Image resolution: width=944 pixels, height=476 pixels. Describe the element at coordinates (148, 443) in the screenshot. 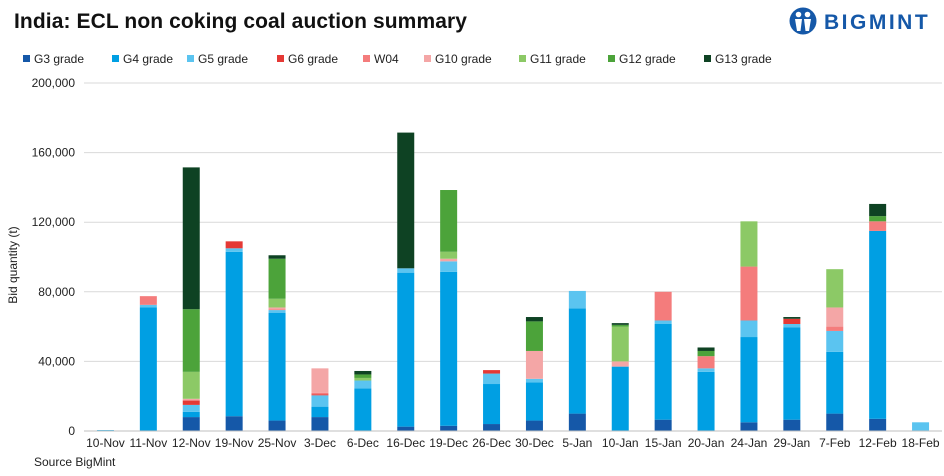

I see `x-tick-label: 11-Nov` at that location.